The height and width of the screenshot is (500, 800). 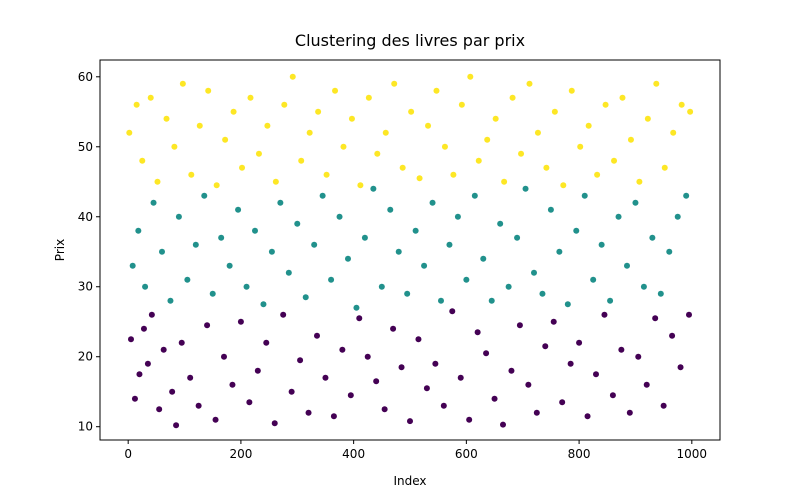 I want to click on x-tick-label: 400, so click(x=353, y=454).